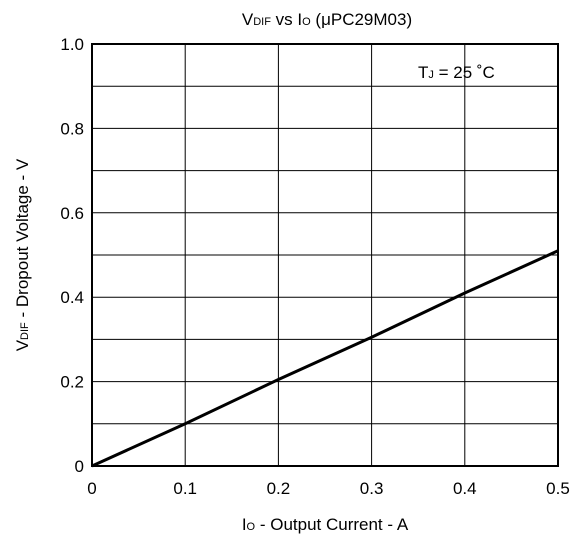  I want to click on y-tick-label: 0, so click(79, 466).